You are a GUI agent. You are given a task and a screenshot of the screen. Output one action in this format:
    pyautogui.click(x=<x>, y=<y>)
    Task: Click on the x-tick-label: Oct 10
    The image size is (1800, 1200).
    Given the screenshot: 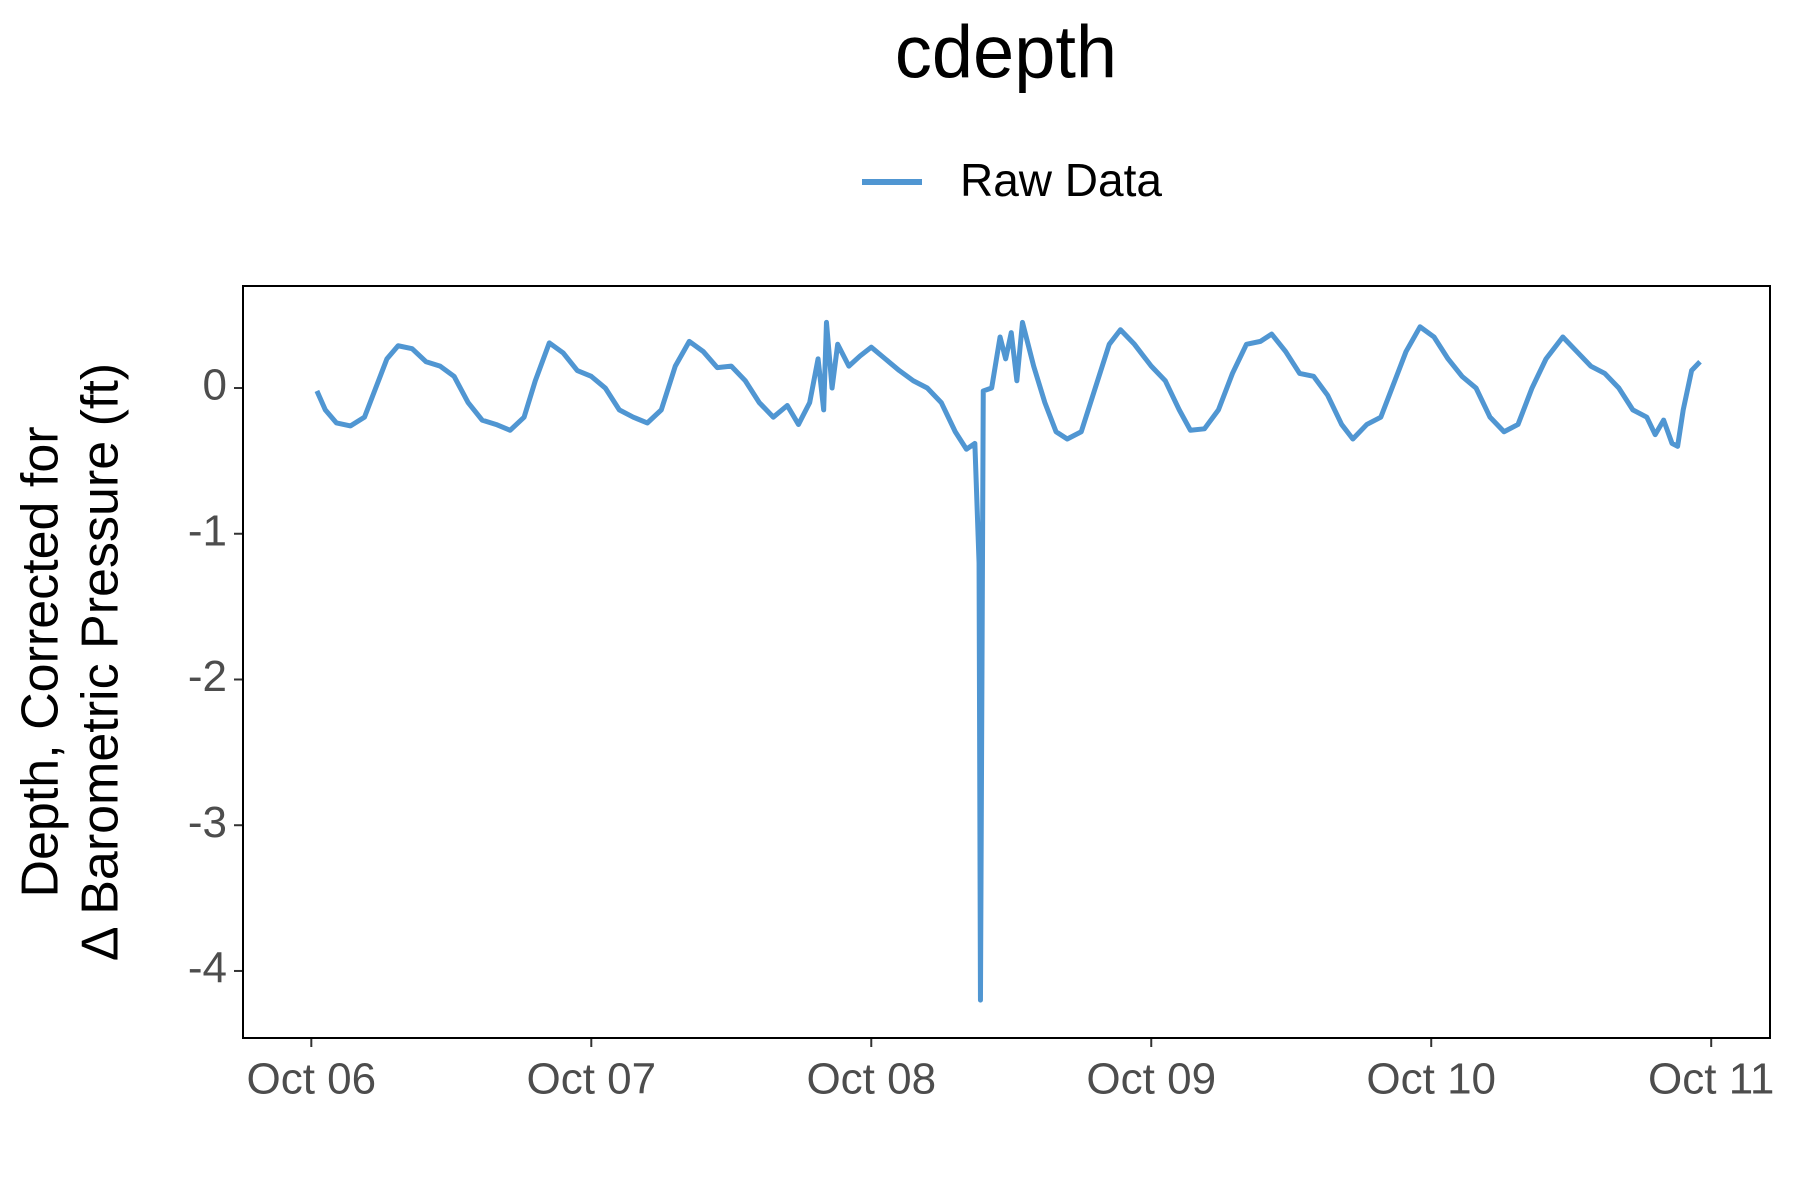 What is the action you would take?
    pyautogui.click(x=1431, y=1079)
    